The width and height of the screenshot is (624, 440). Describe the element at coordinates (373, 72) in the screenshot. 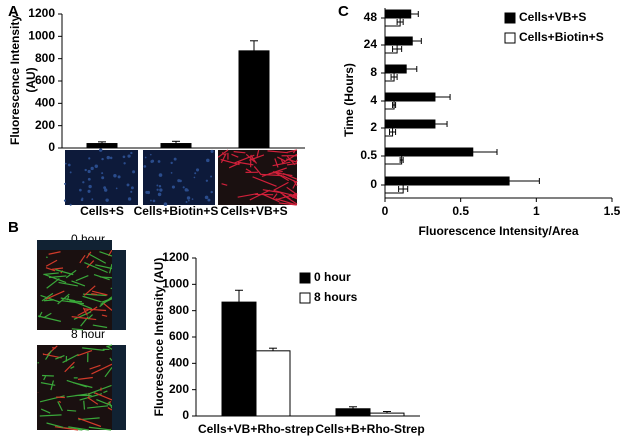

I see `y-tick-label: 8` at that location.